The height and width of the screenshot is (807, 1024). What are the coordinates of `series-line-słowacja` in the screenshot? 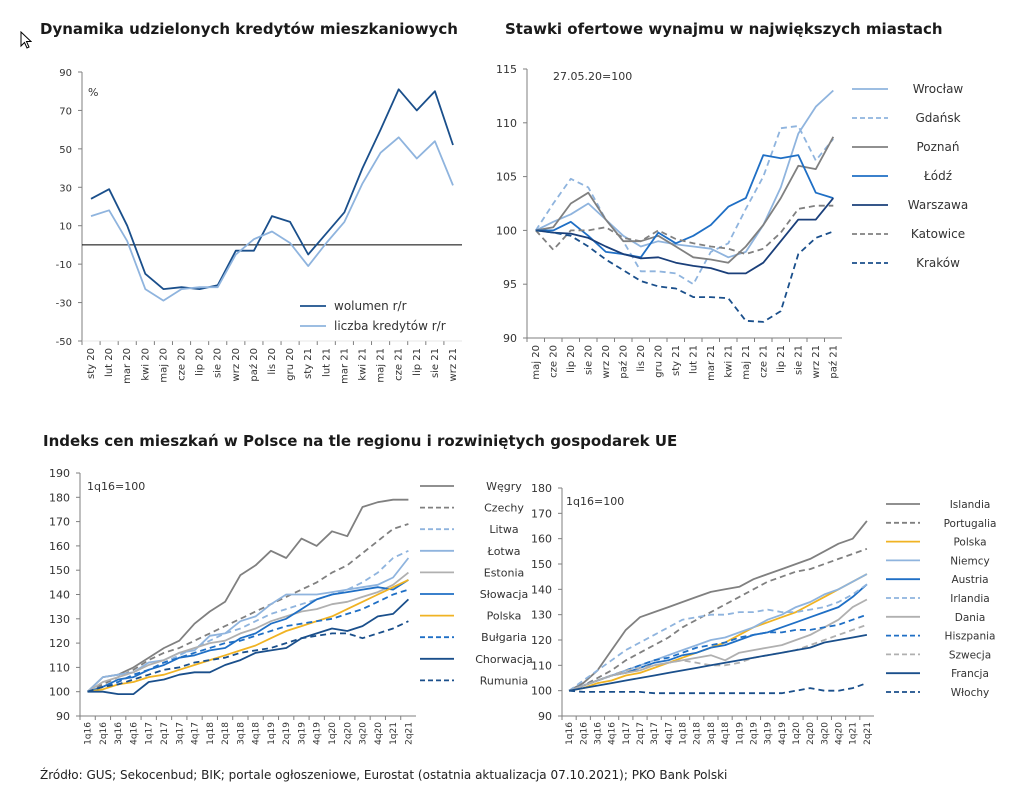 It's located at (248, 636).